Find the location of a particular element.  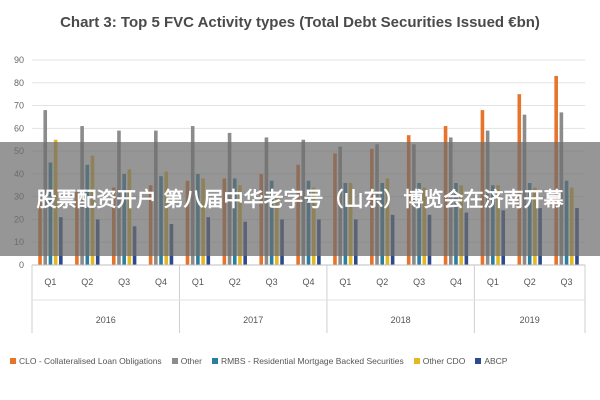

legend-item: Other CDO is located at coordinates (439, 361).